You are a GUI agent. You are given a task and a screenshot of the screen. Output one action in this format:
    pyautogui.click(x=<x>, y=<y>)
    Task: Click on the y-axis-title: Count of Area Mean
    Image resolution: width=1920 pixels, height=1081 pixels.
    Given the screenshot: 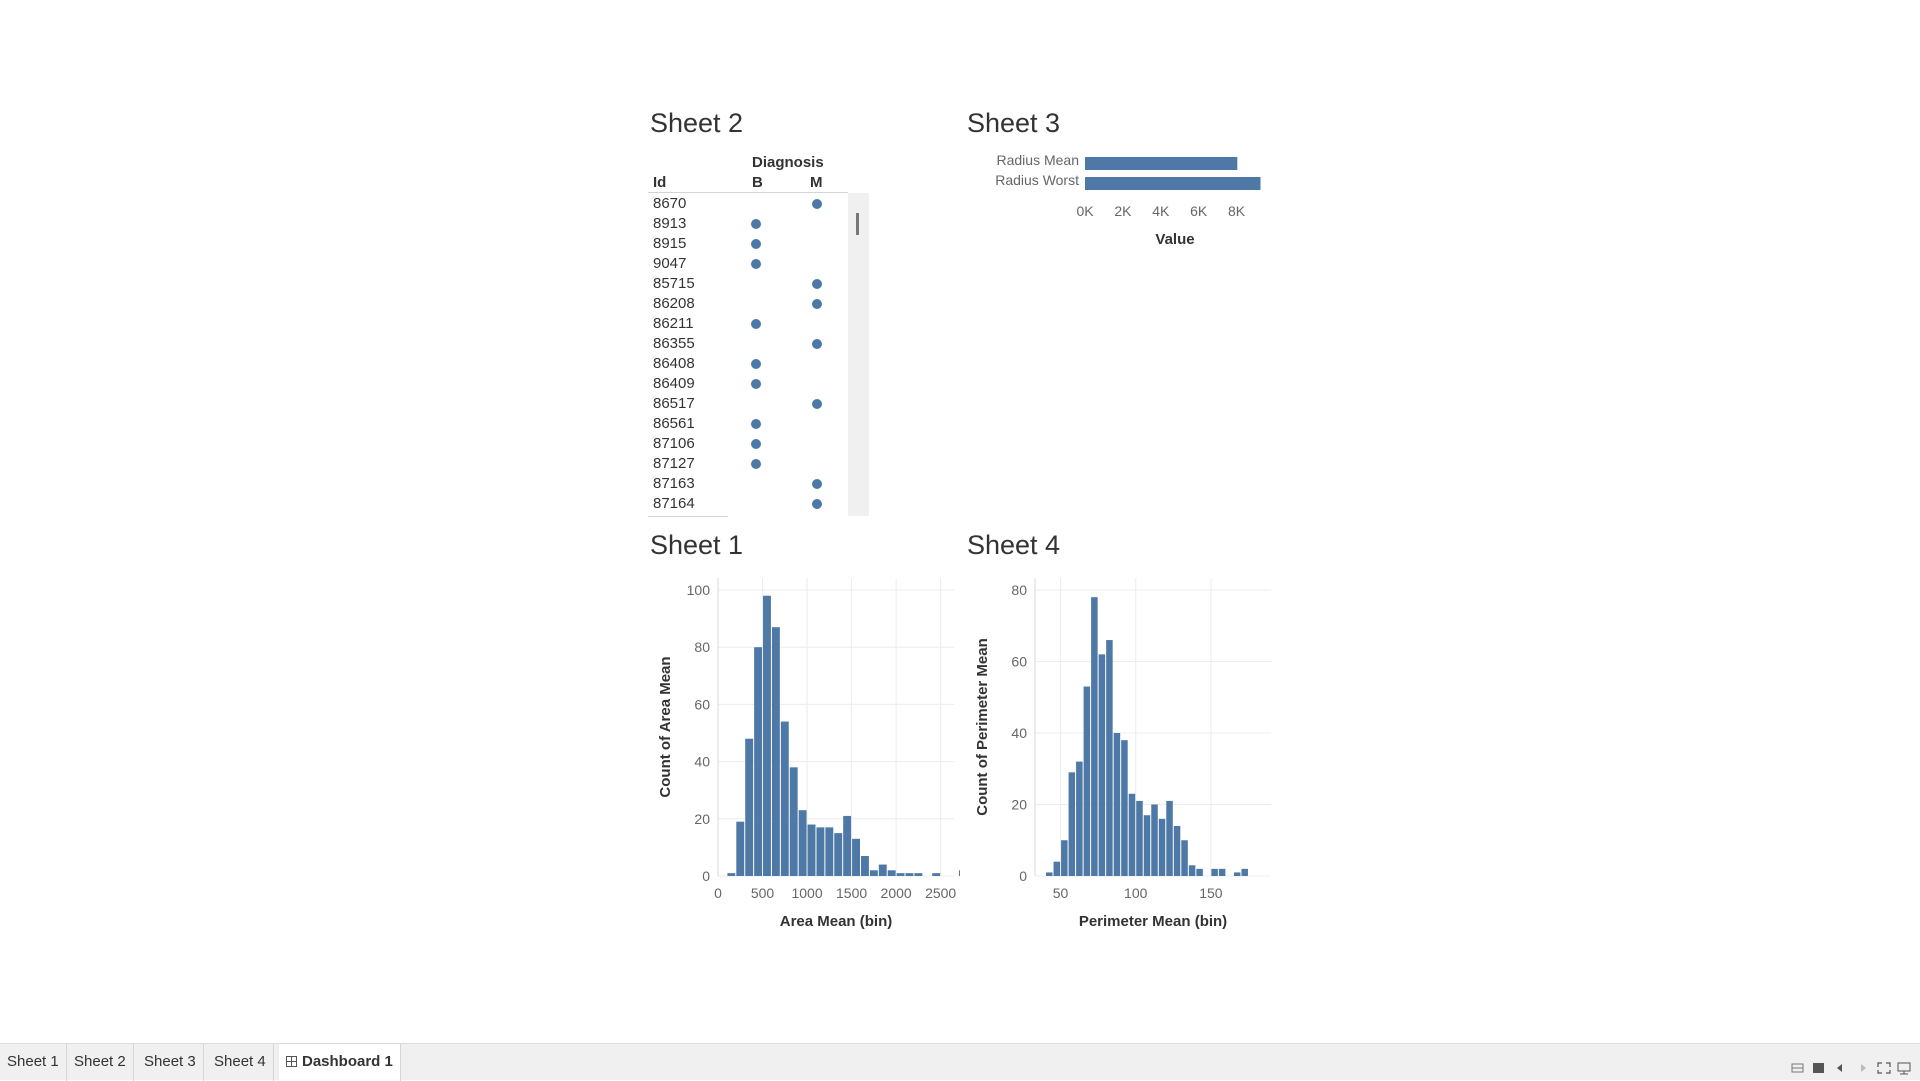 What is the action you would take?
    pyautogui.click(x=665, y=726)
    